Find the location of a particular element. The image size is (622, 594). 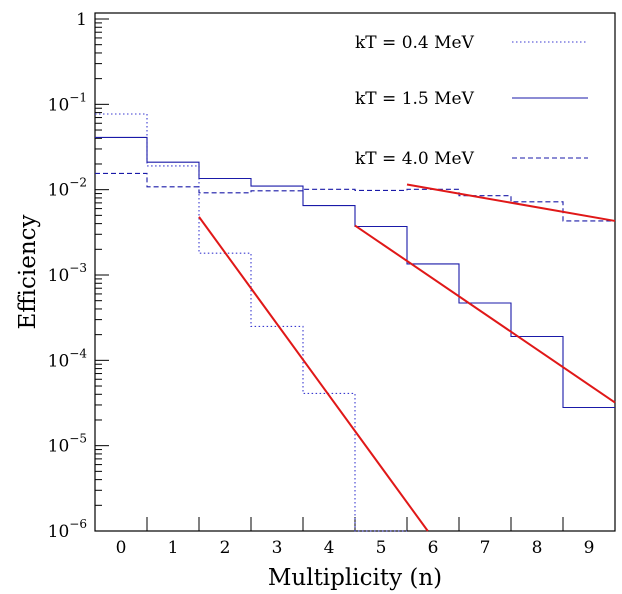

x-tick-label: 7 is located at coordinates (485, 548).